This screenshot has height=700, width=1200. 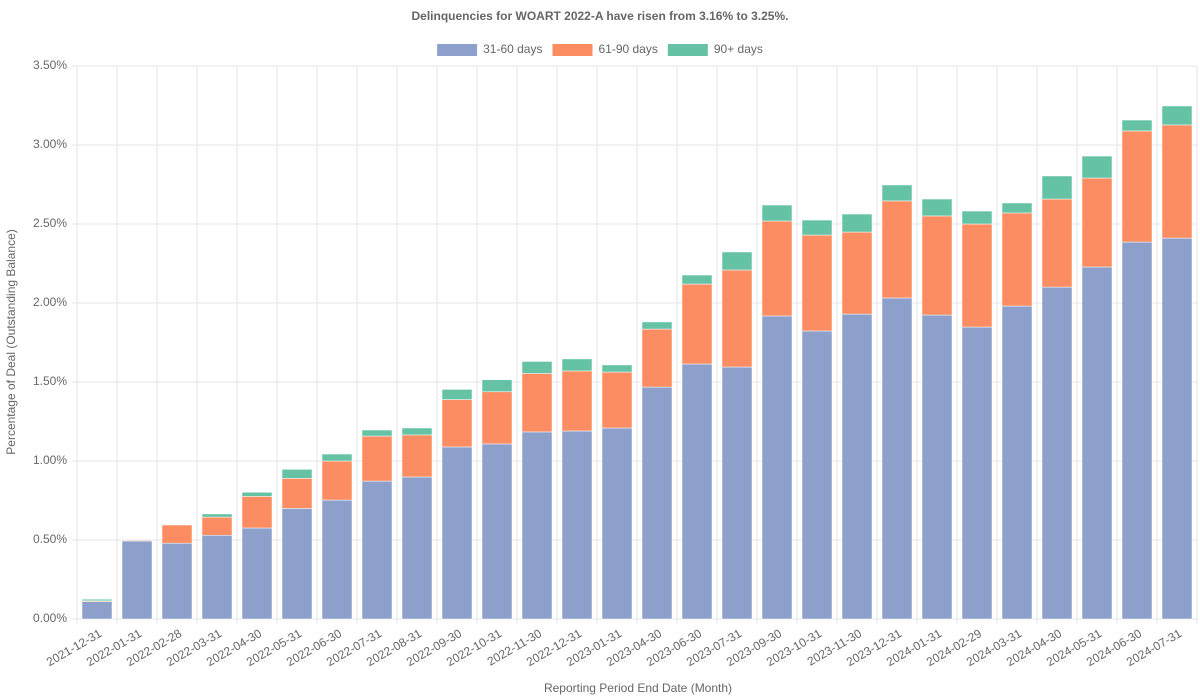 I want to click on y-tick-label: 3.50%, so click(x=50, y=65).